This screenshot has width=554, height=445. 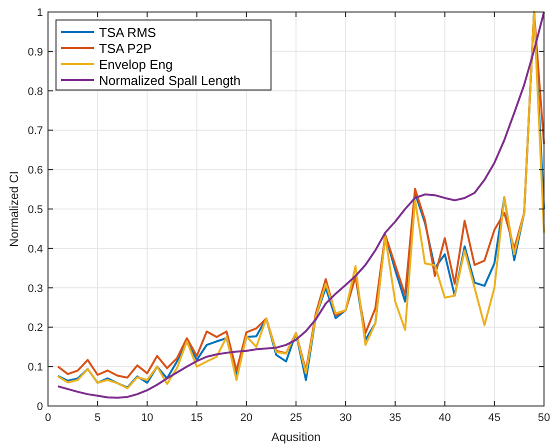 What do you see at coordinates (395, 418) in the screenshot?
I see `x-tick-label: 35` at bounding box center [395, 418].